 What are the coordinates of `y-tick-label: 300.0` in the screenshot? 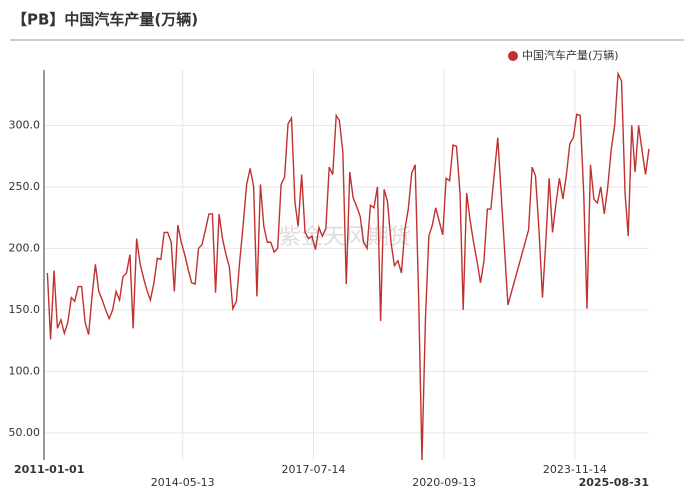 It's located at (25, 124).